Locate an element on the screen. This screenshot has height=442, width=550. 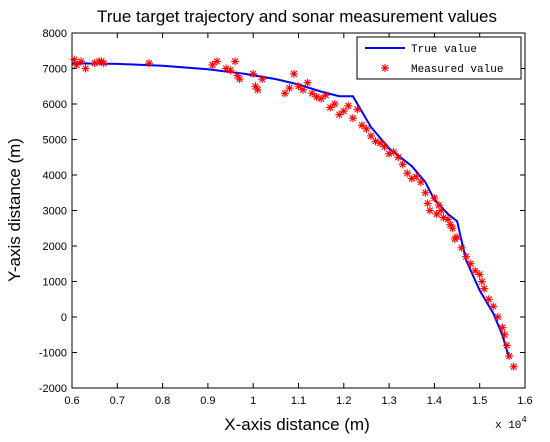
x-axis-exponent: x 104 is located at coordinates (511, 423).